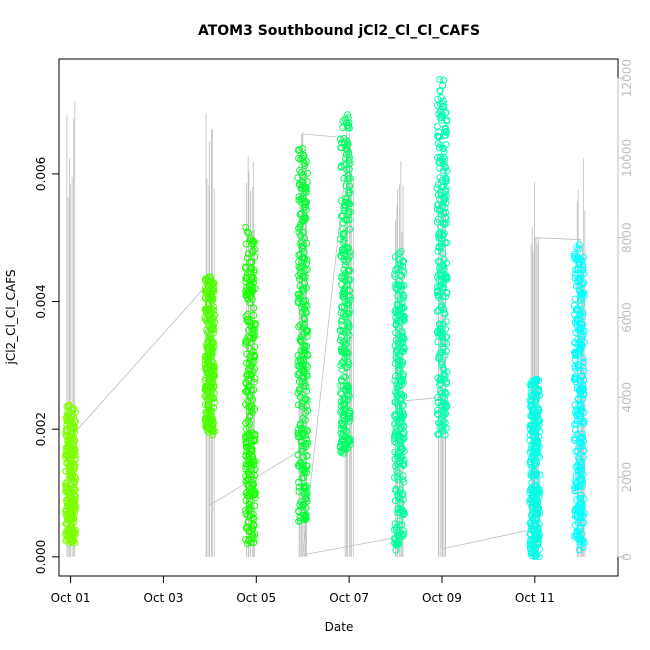  Describe the element at coordinates (256, 598) in the screenshot. I see `x-tick-label: Oct 05` at that location.